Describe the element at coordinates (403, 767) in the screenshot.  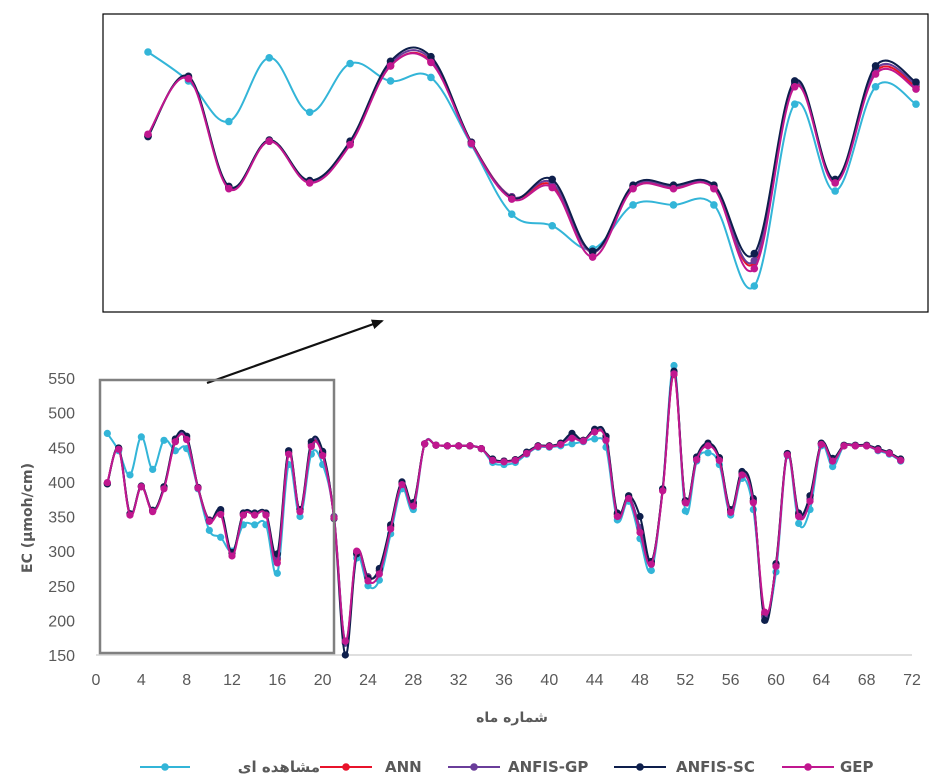
I see `legend-label: ANN` at that location.